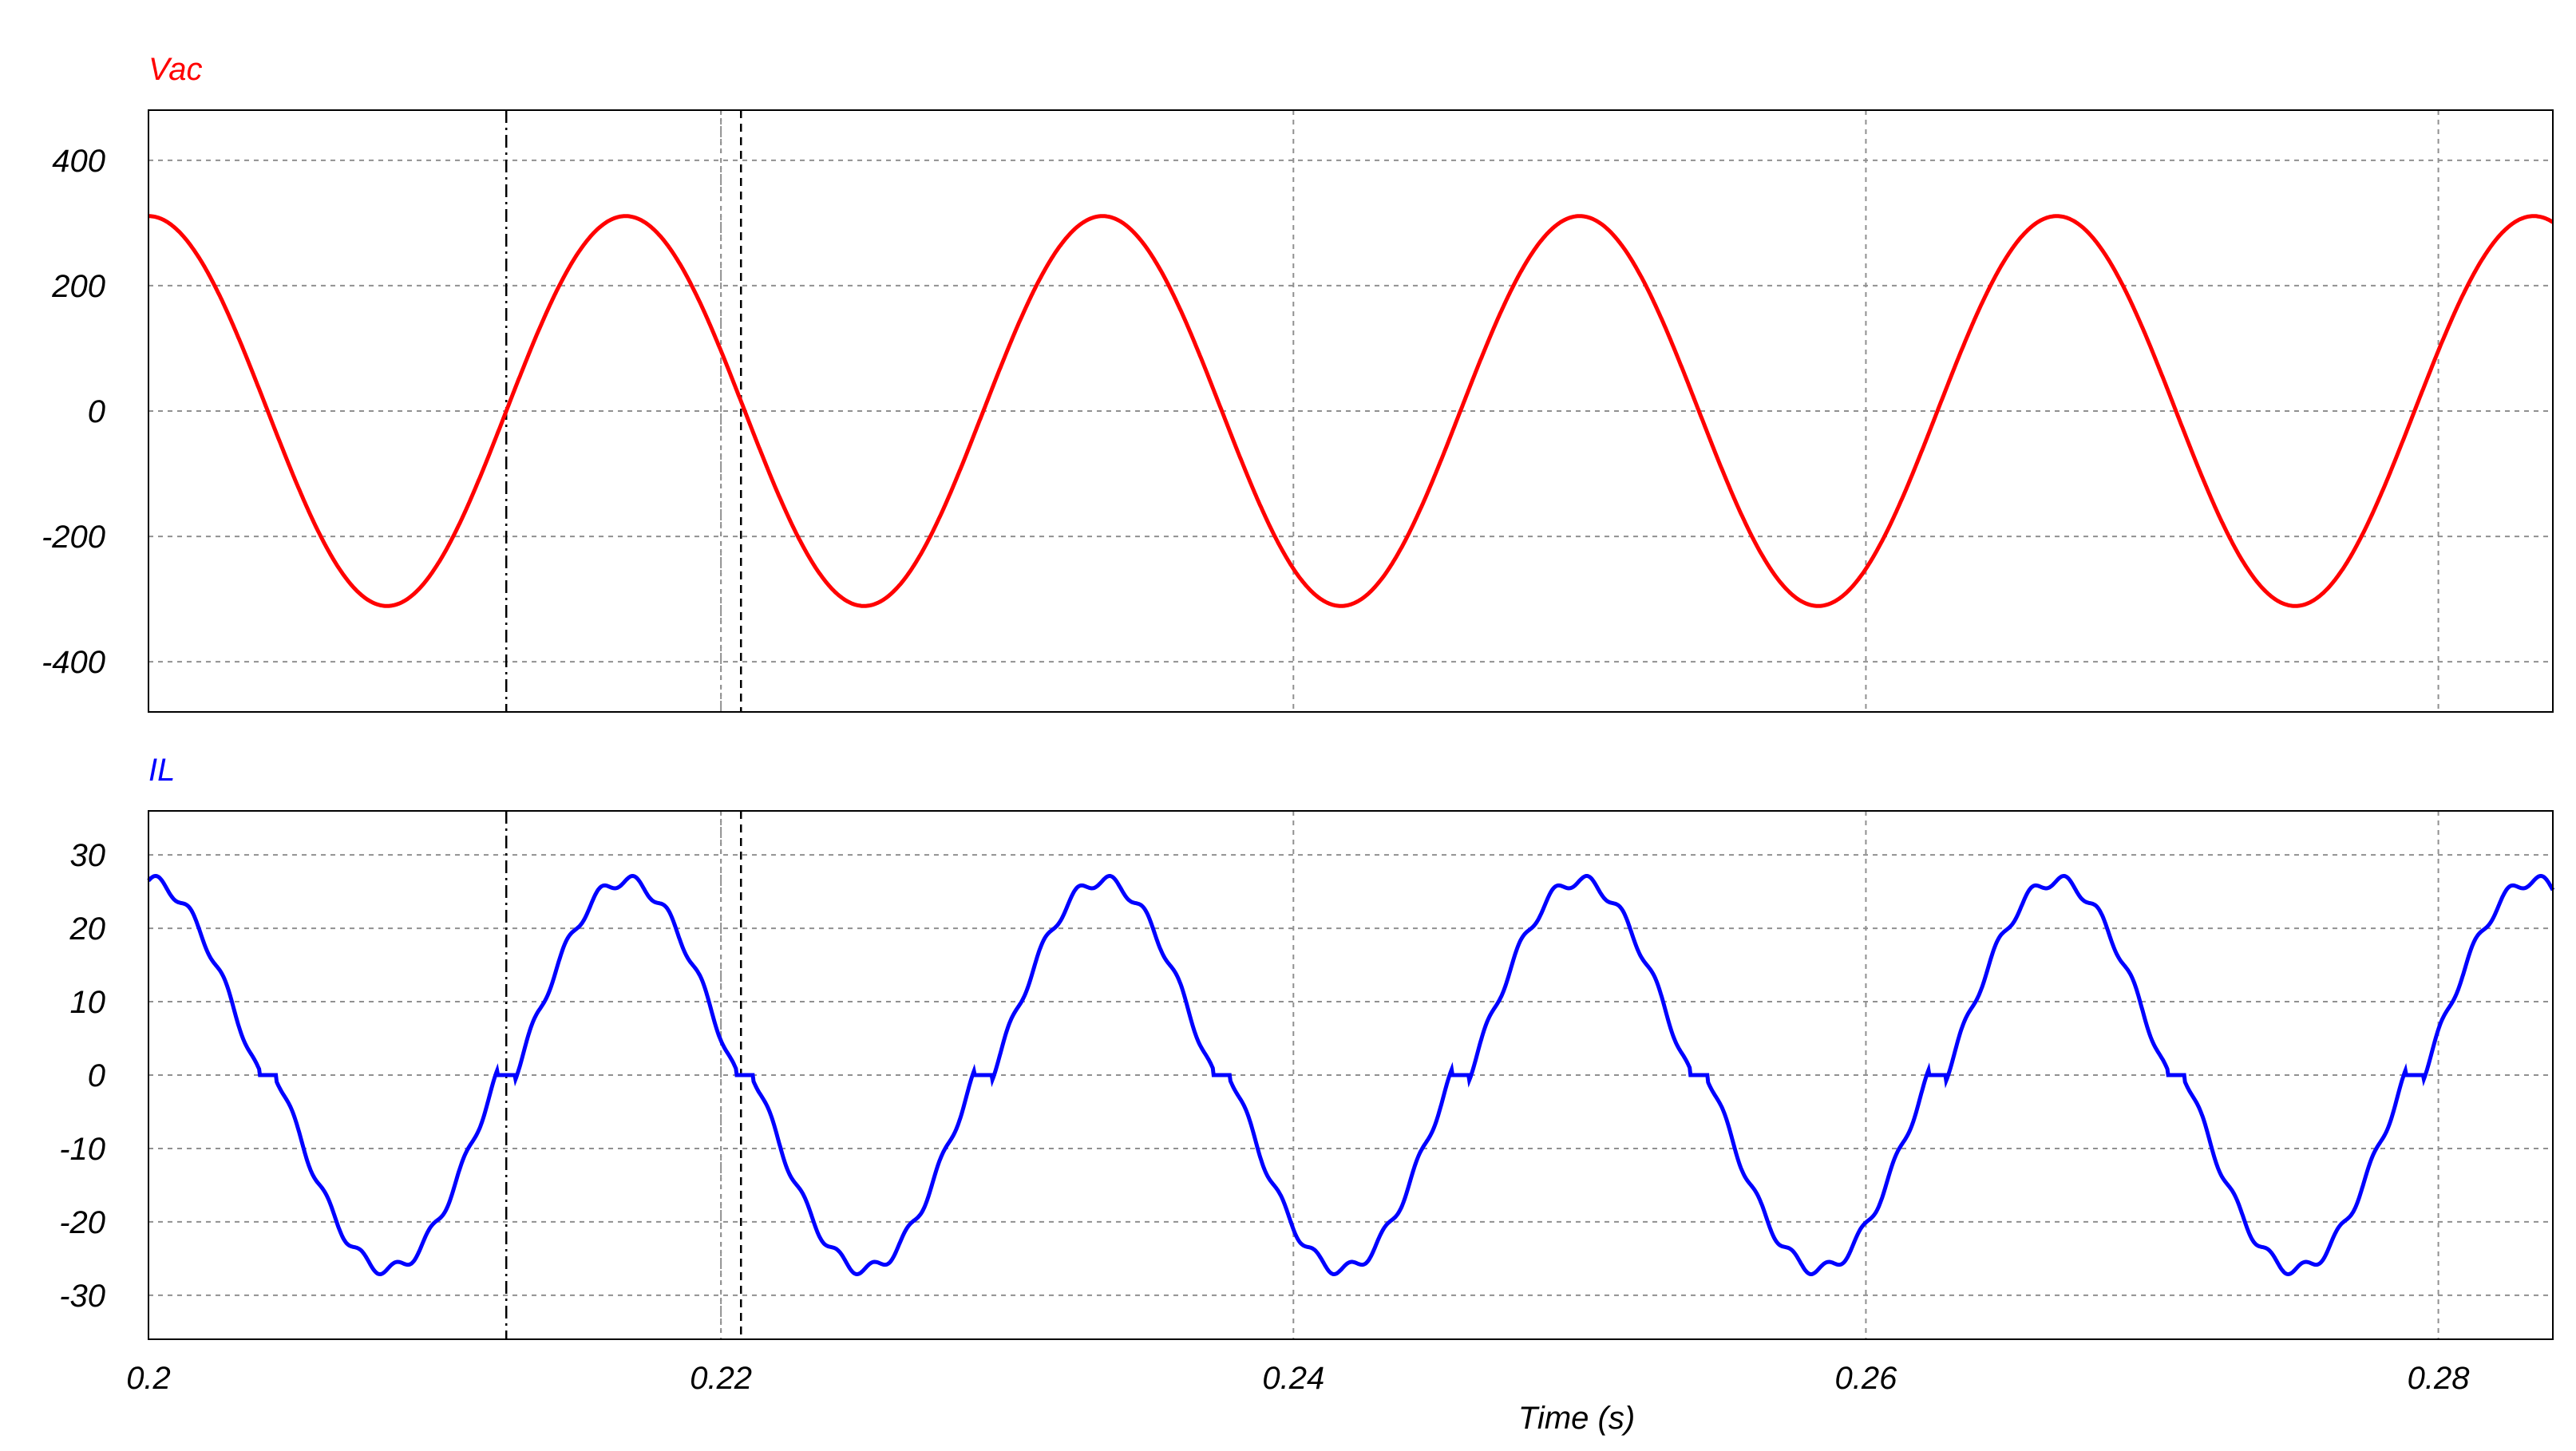 The image size is (2576, 1451). What do you see at coordinates (74, 662) in the screenshot?
I see `vac-ytick-4: -400` at bounding box center [74, 662].